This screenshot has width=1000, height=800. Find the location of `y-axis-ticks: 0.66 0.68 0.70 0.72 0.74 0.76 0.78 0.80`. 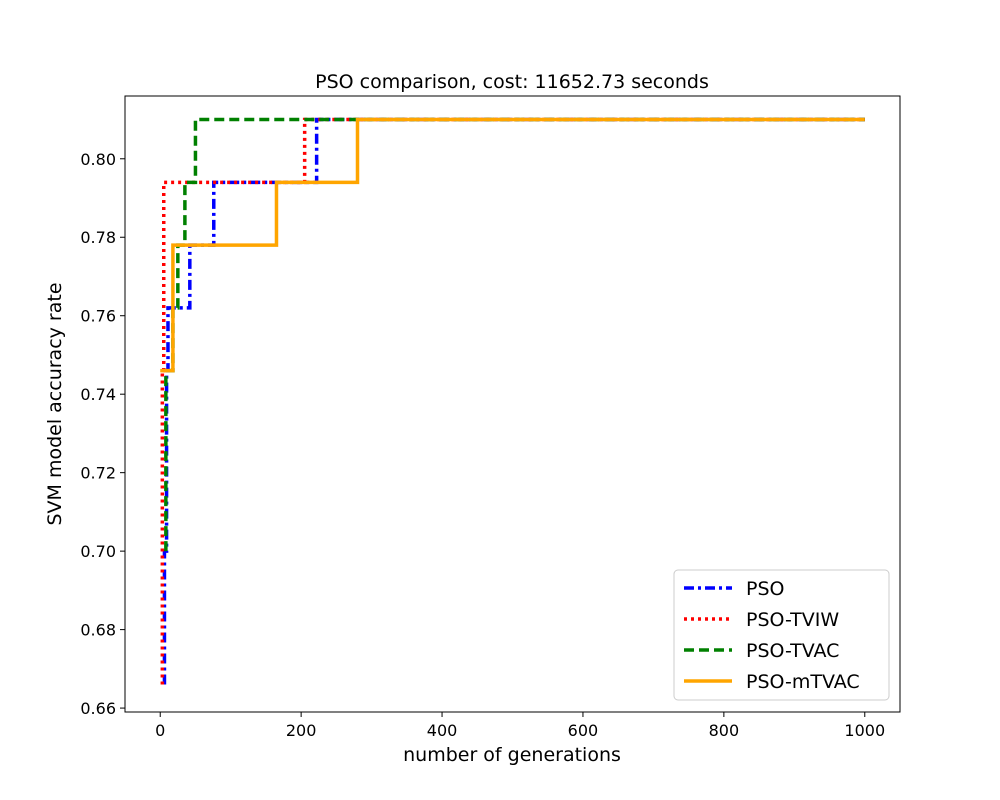

y-axis-ticks: 0.66 0.68 0.70 0.72 0.74 0.76 0.78 0.80 is located at coordinates (102, 434).